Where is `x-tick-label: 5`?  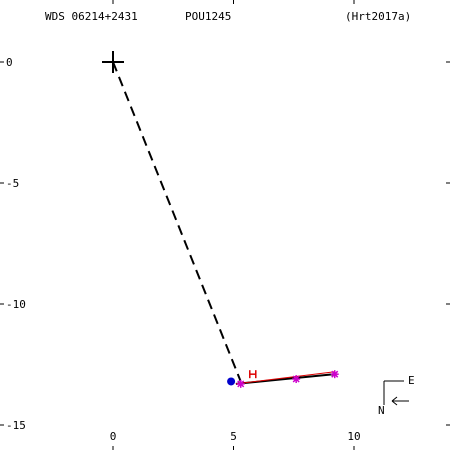
x-tick-label: 5 is located at coordinates (233, 436).